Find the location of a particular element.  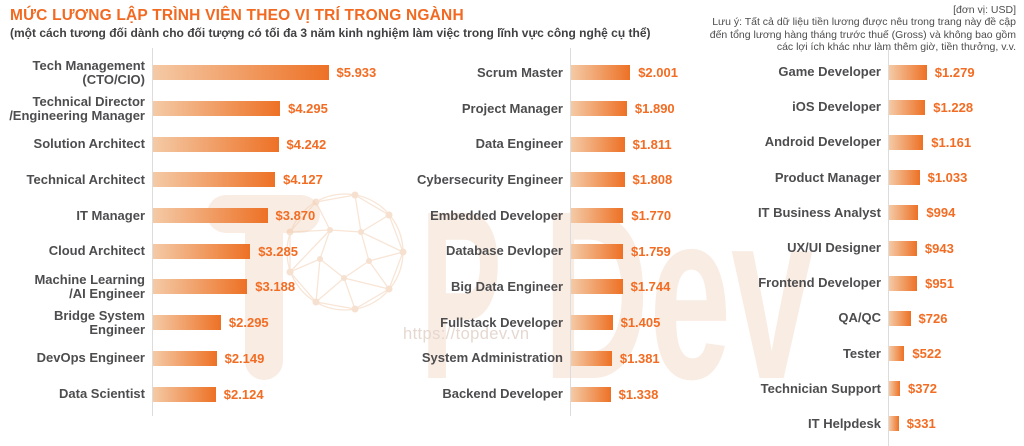

chart-row: iOS Developer $1.228 is located at coordinates (828, 107).